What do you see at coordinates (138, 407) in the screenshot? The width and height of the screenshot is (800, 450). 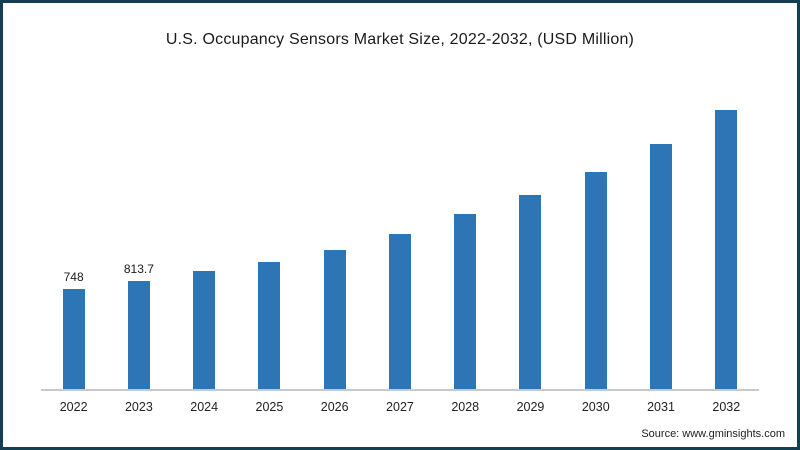 I see `x-tick-label: 2023` at bounding box center [138, 407].